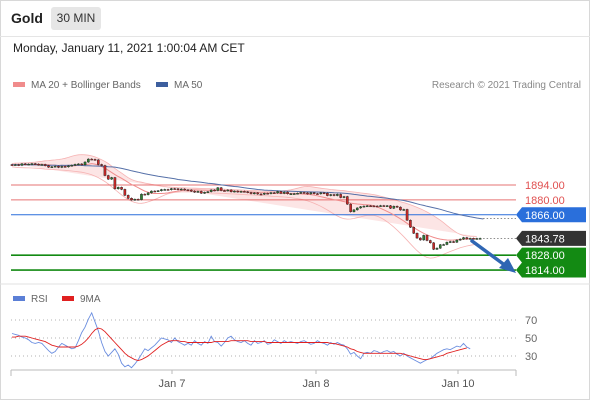  Describe the element at coordinates (19, 84) in the screenshot. I see `legend-swatch-ma20` at that location.